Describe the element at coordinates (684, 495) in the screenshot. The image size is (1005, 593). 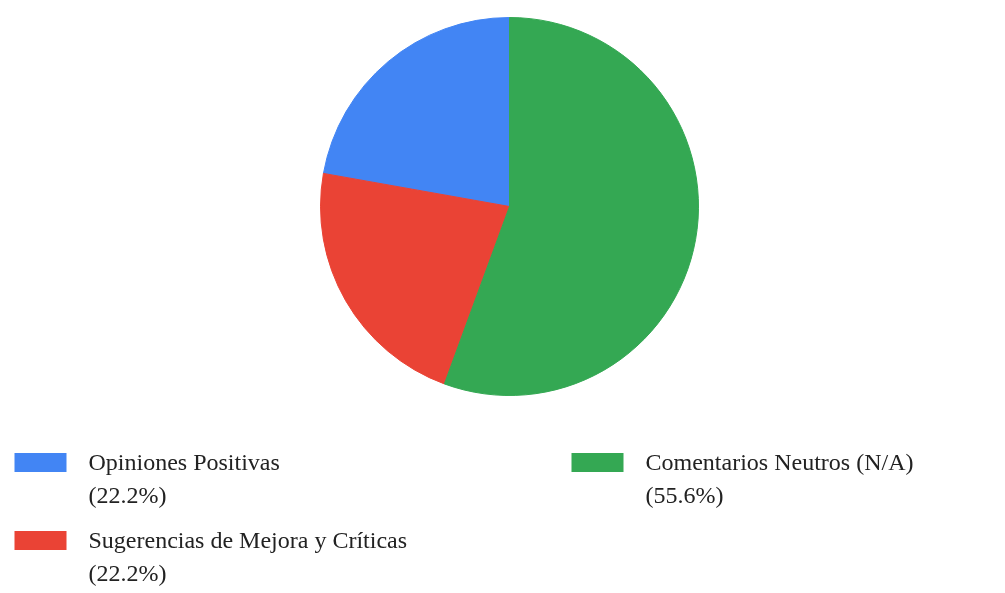
I see `data-label: (55.6%)` at that location.